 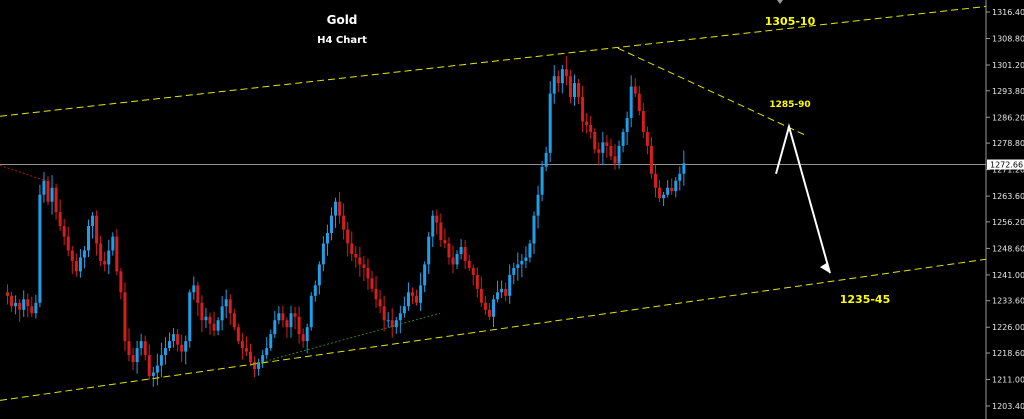 What do you see at coordinates (789, 105) in the screenshot?
I see `annotation-1285-90: 1285-90` at bounding box center [789, 105].